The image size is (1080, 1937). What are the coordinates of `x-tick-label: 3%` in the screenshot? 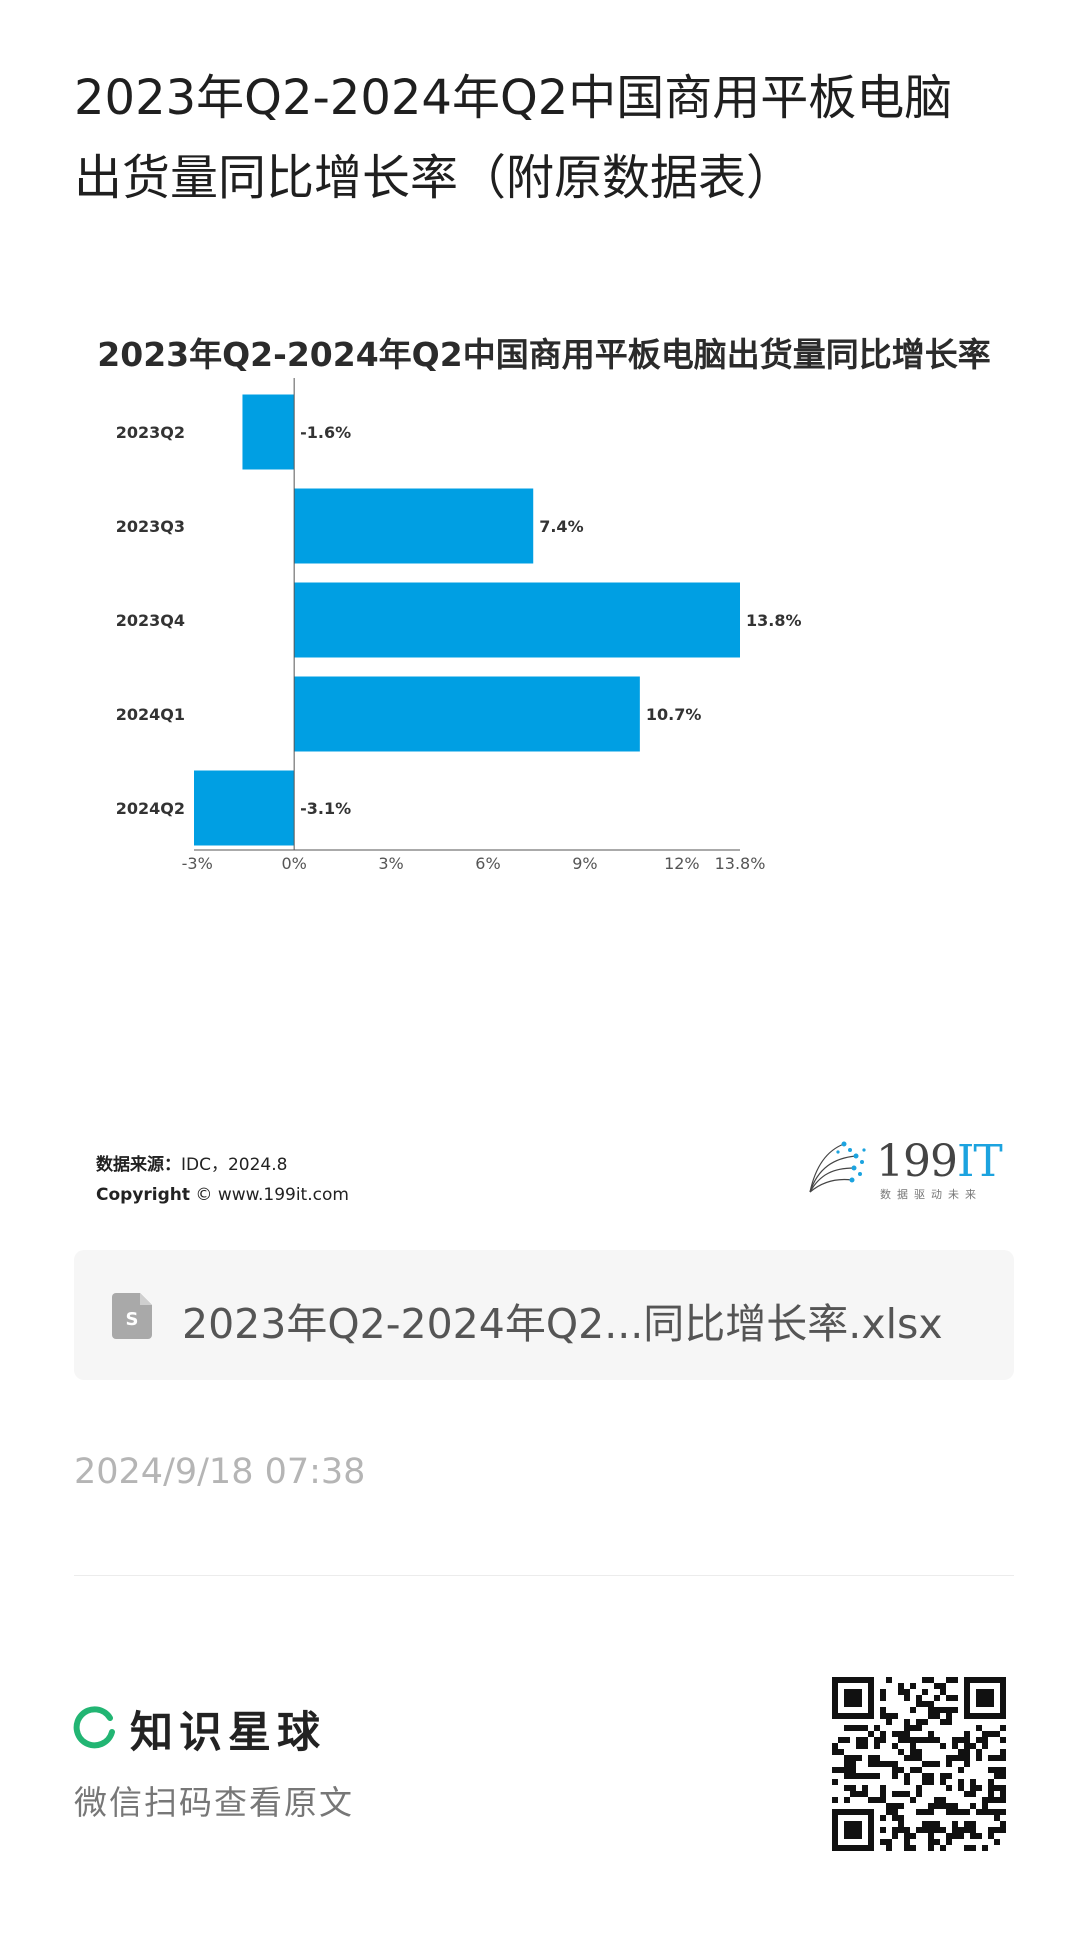 It's located at (390, 863).